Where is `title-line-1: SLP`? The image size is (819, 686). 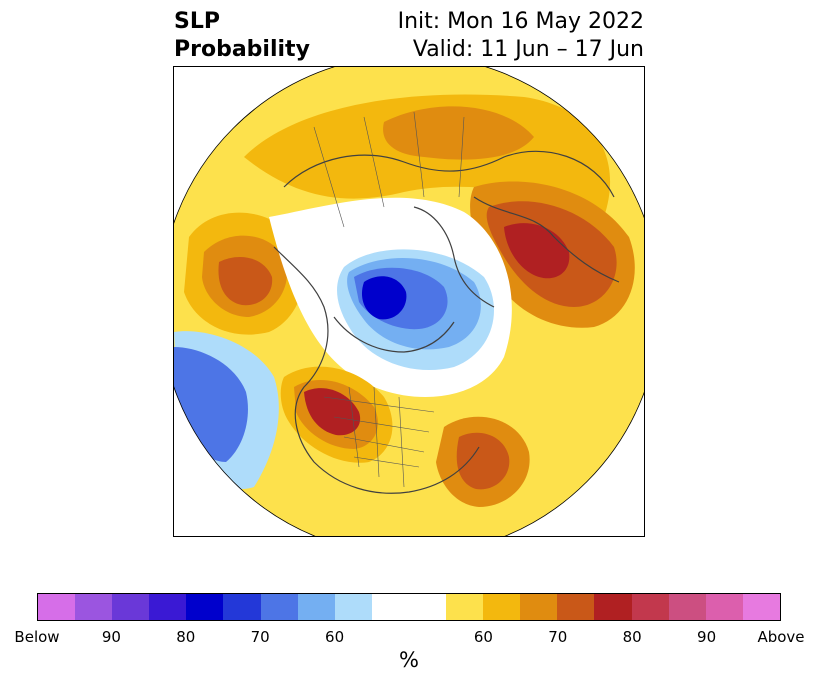 title-line-1: SLP is located at coordinates (197, 21).